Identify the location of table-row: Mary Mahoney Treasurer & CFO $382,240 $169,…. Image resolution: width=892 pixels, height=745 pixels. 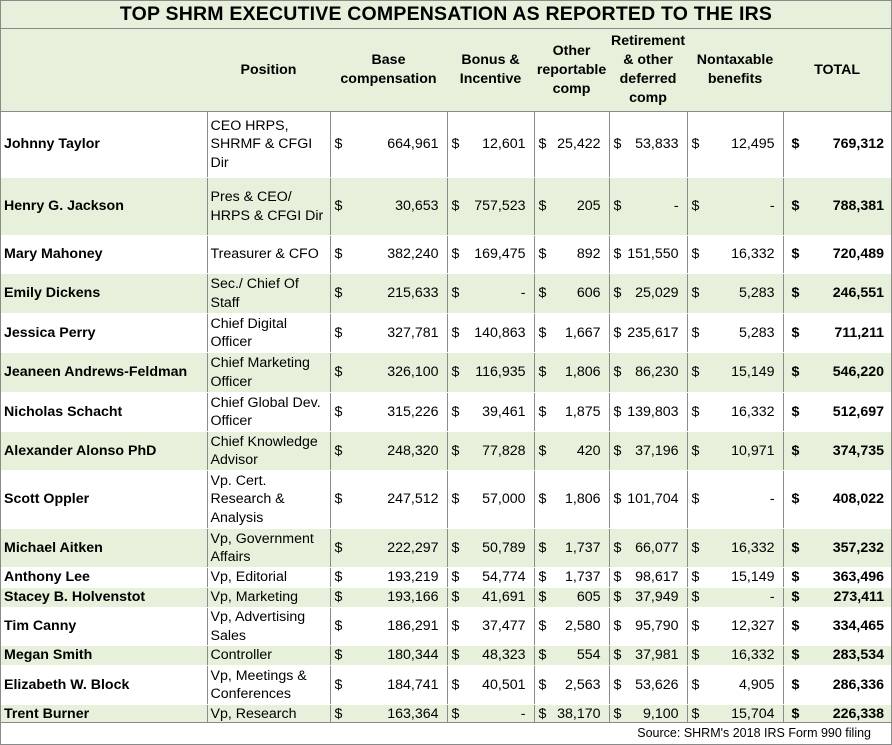
(446, 254).